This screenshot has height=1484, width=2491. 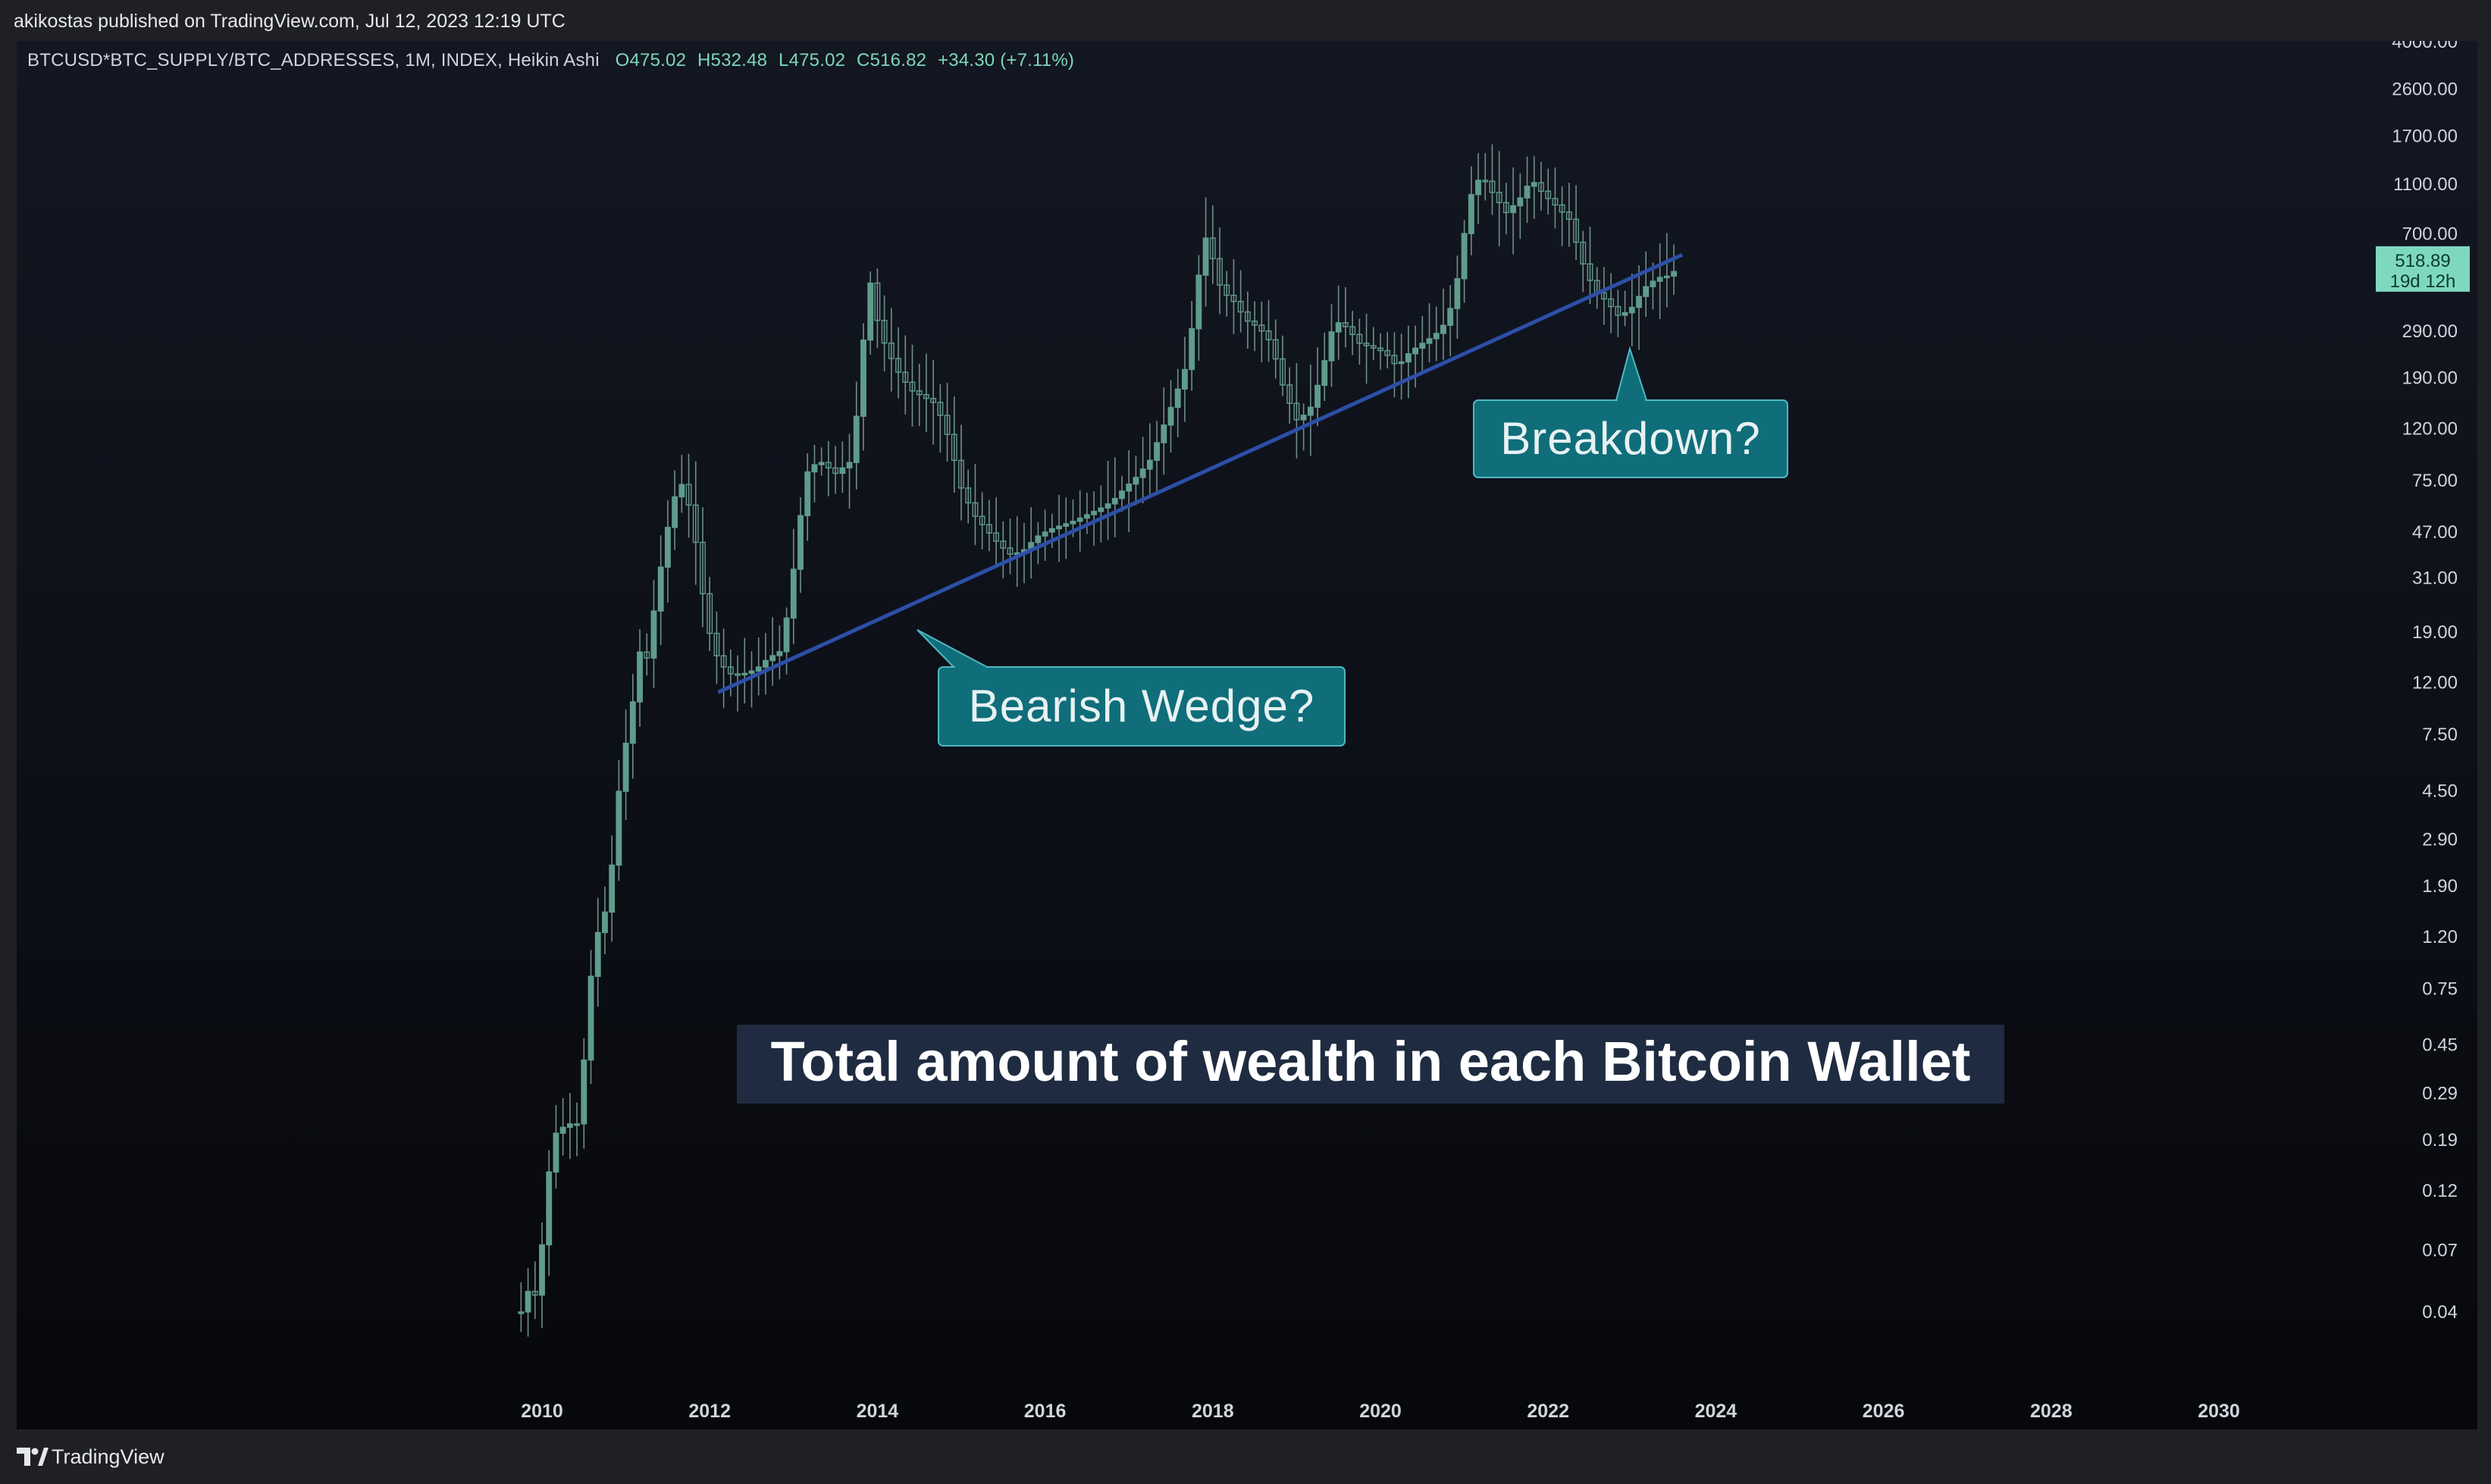 I want to click on y-tick-label: 47.00, so click(x=2435, y=532).